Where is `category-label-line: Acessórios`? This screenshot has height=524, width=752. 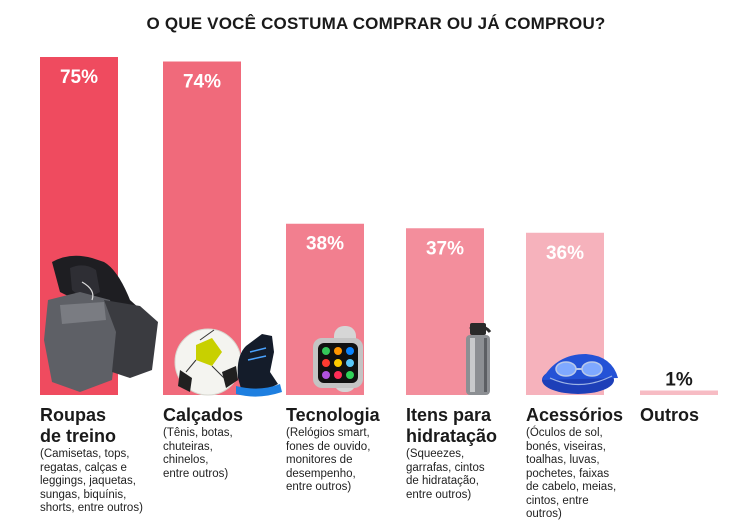
category-label-line: Acessórios is located at coordinates (575, 415).